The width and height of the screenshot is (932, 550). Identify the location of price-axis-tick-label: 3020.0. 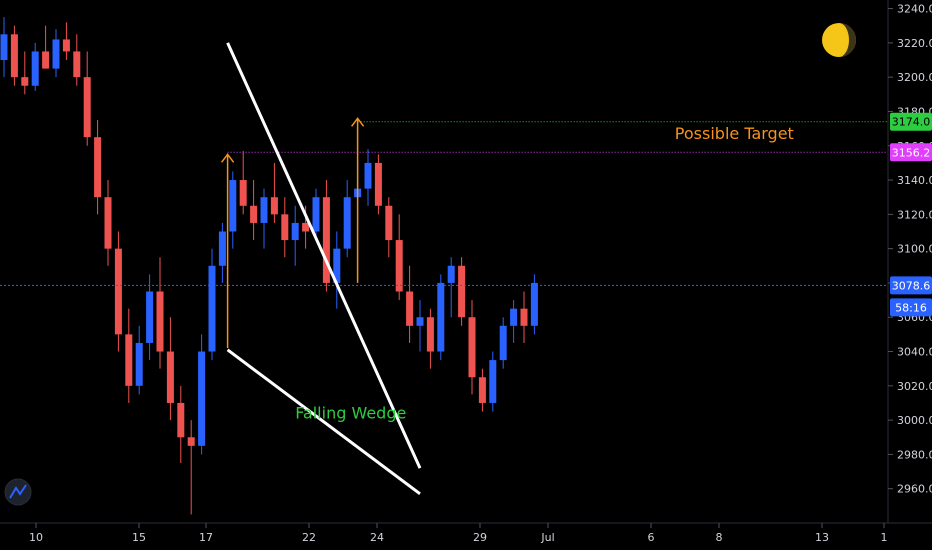
(914, 386).